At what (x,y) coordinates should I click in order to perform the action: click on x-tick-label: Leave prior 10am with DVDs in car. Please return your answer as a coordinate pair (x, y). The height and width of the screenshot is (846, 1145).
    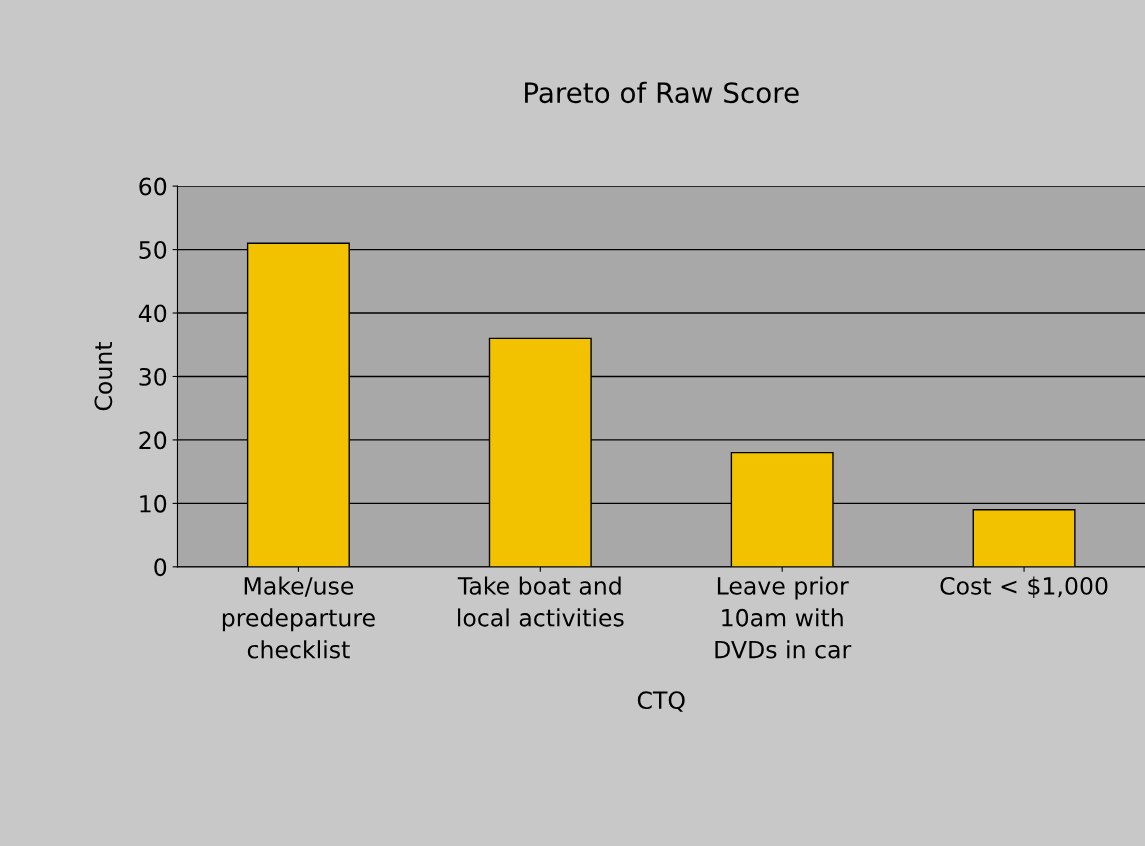
    Looking at the image, I should click on (783, 617).